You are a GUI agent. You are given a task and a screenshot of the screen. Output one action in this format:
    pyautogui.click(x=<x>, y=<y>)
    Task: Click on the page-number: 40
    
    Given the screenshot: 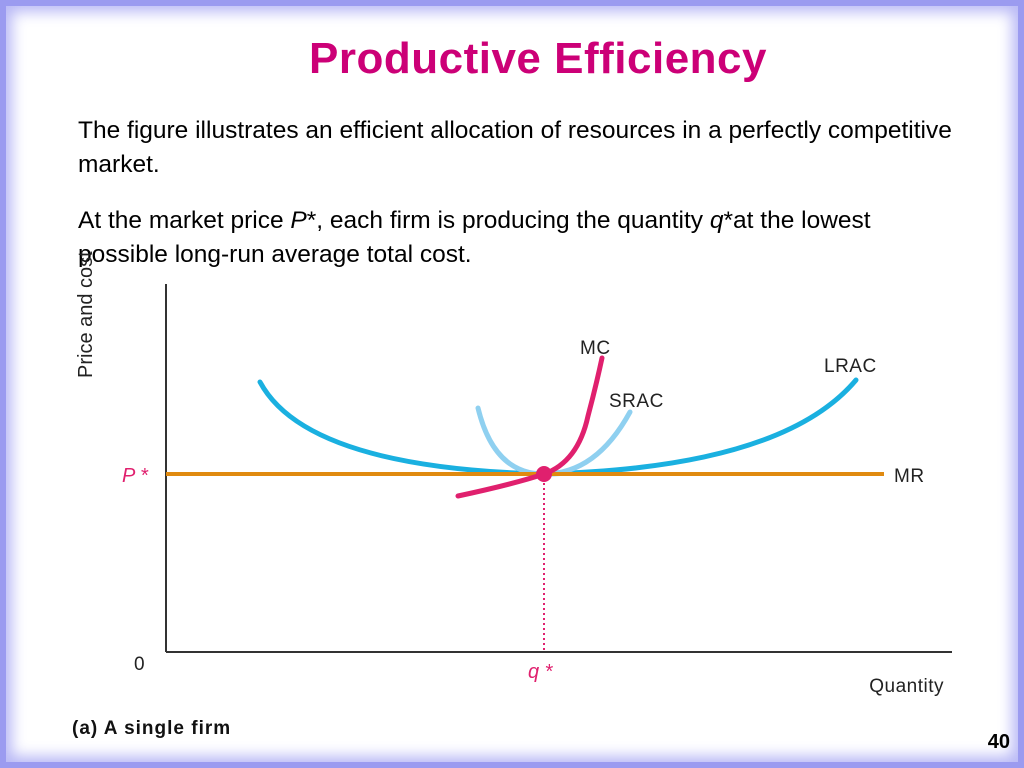 What is the action you would take?
    pyautogui.click(x=998, y=742)
    